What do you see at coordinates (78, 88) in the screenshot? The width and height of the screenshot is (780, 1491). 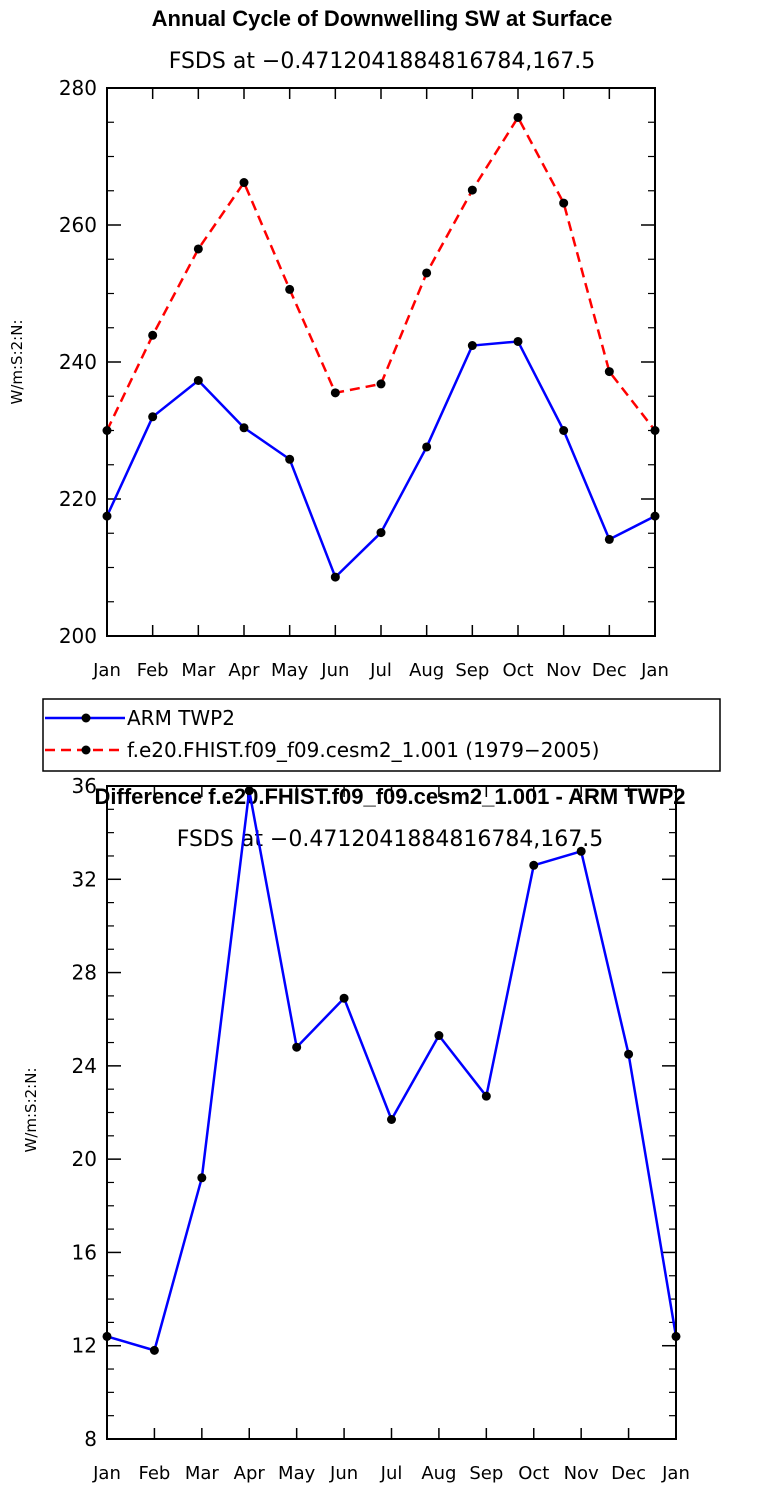 I see `chart1-y-tick-label: 280` at bounding box center [78, 88].